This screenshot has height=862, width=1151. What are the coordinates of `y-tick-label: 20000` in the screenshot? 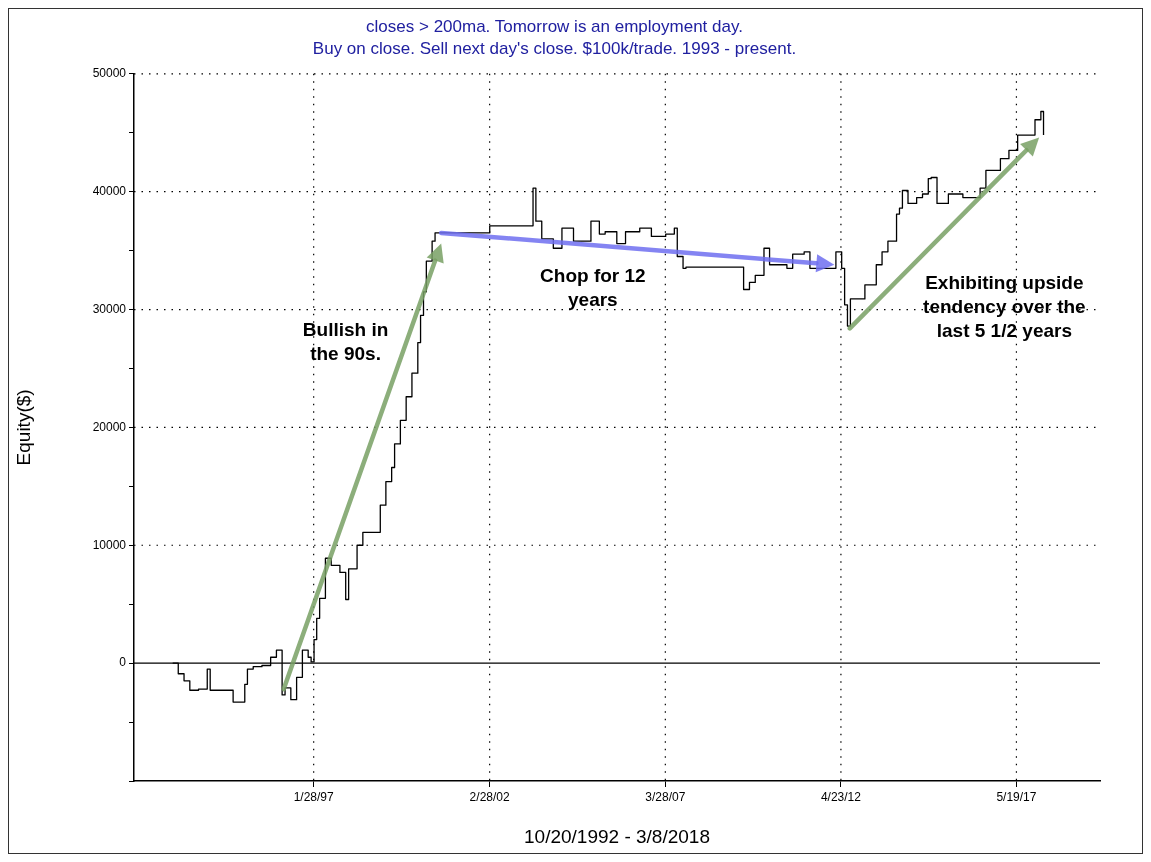 It's located at (109, 426).